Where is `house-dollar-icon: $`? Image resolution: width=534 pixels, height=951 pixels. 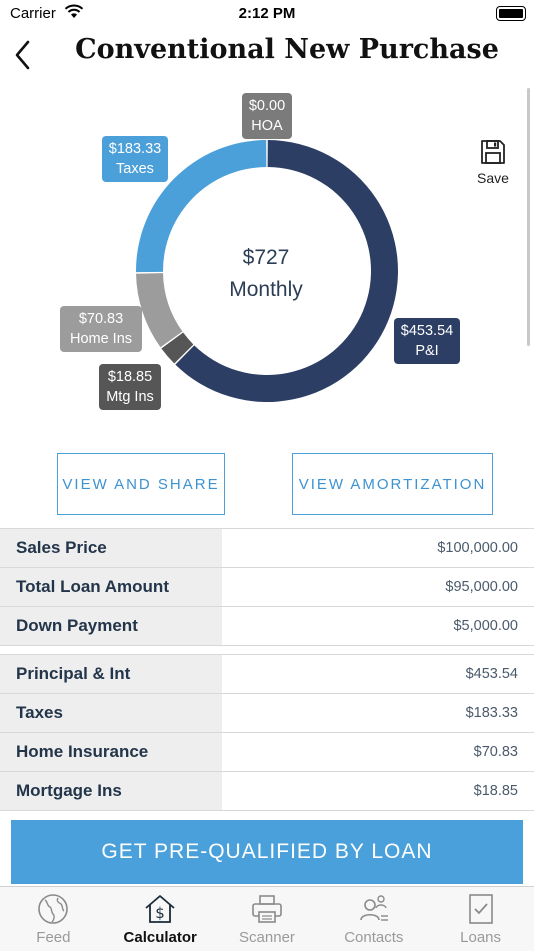 house-dollar-icon: $ is located at coordinates (160, 909).